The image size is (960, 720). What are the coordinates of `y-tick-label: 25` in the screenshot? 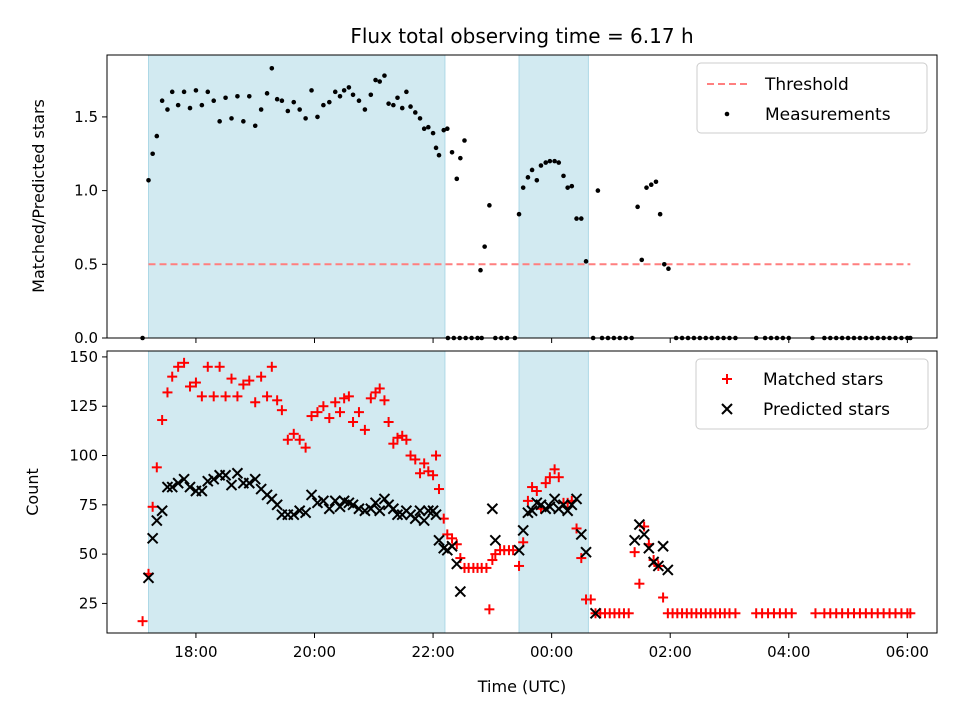 It's located at (88, 603).